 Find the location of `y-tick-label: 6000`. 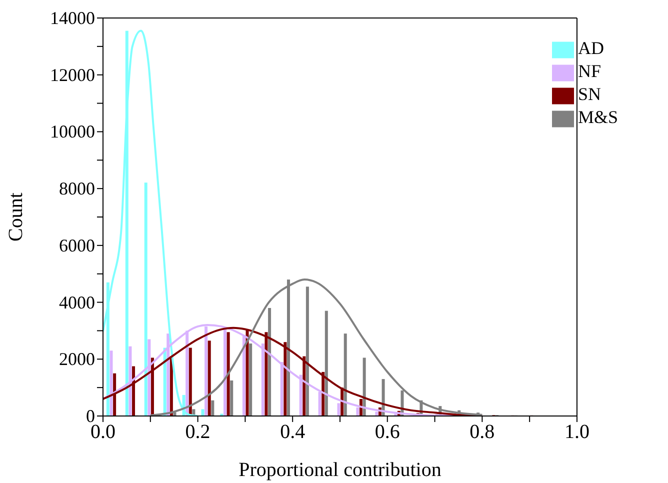

y-tick-label: 6000 is located at coordinates (77, 245).